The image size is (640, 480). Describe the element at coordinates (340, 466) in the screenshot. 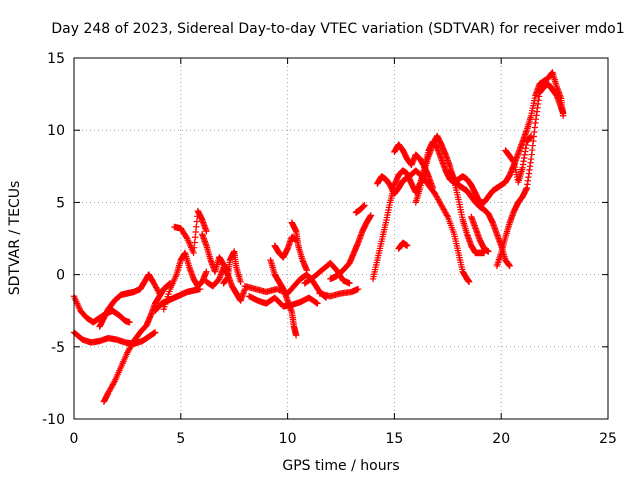

I see `x-axis-label: GPS time / hours` at that location.